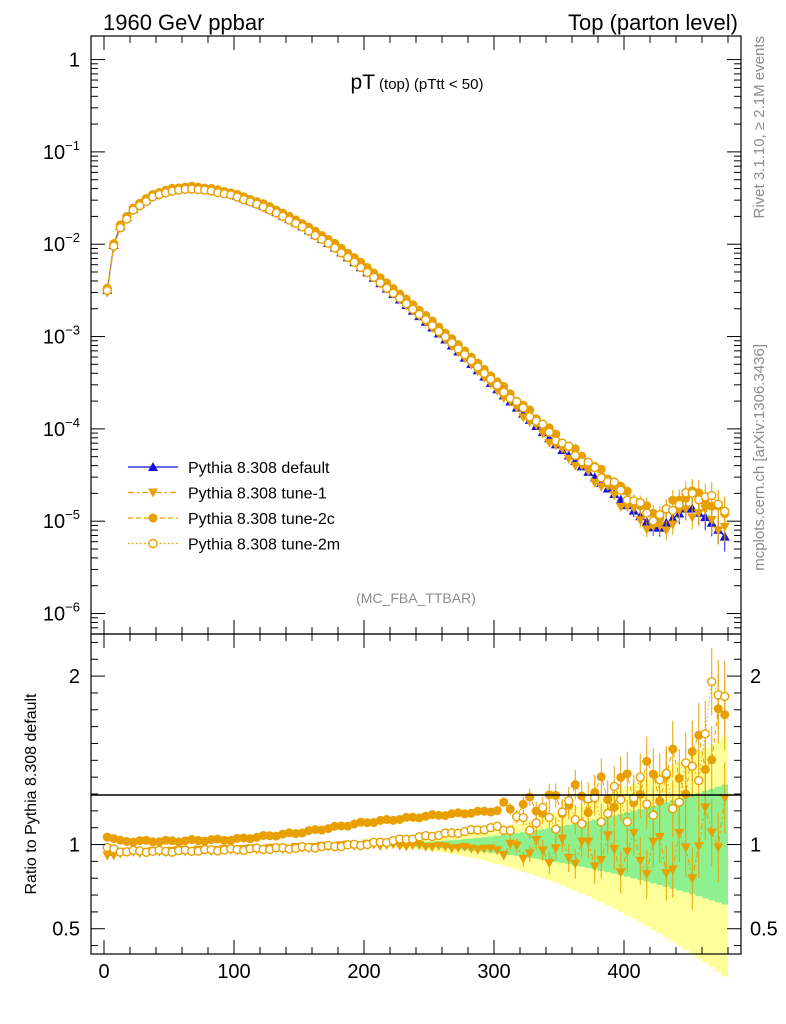  Describe the element at coordinates (74, 846) in the screenshot. I see `ratio-y-tick-label: 1` at that location.